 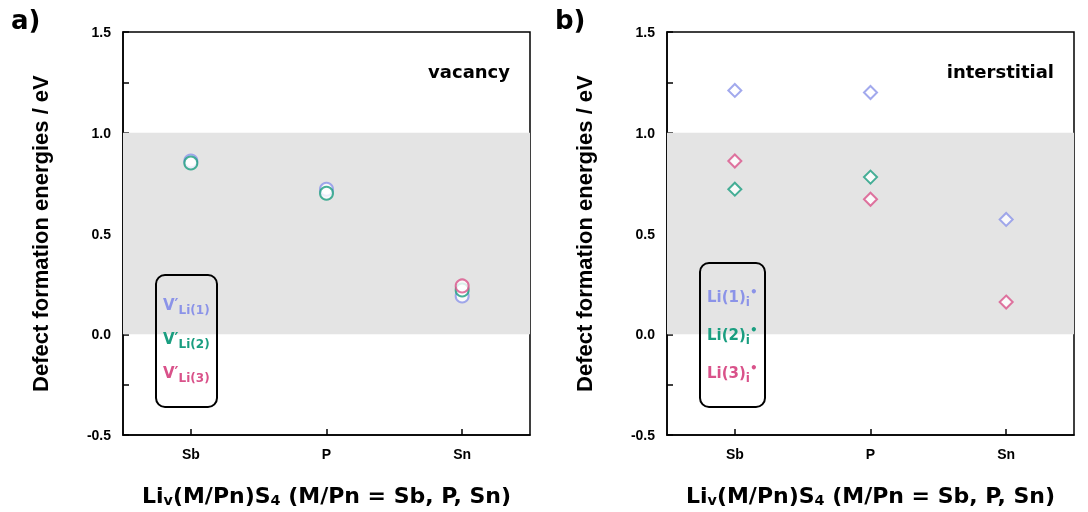 I want to click on annotation: interstitial, so click(x=1000, y=71).